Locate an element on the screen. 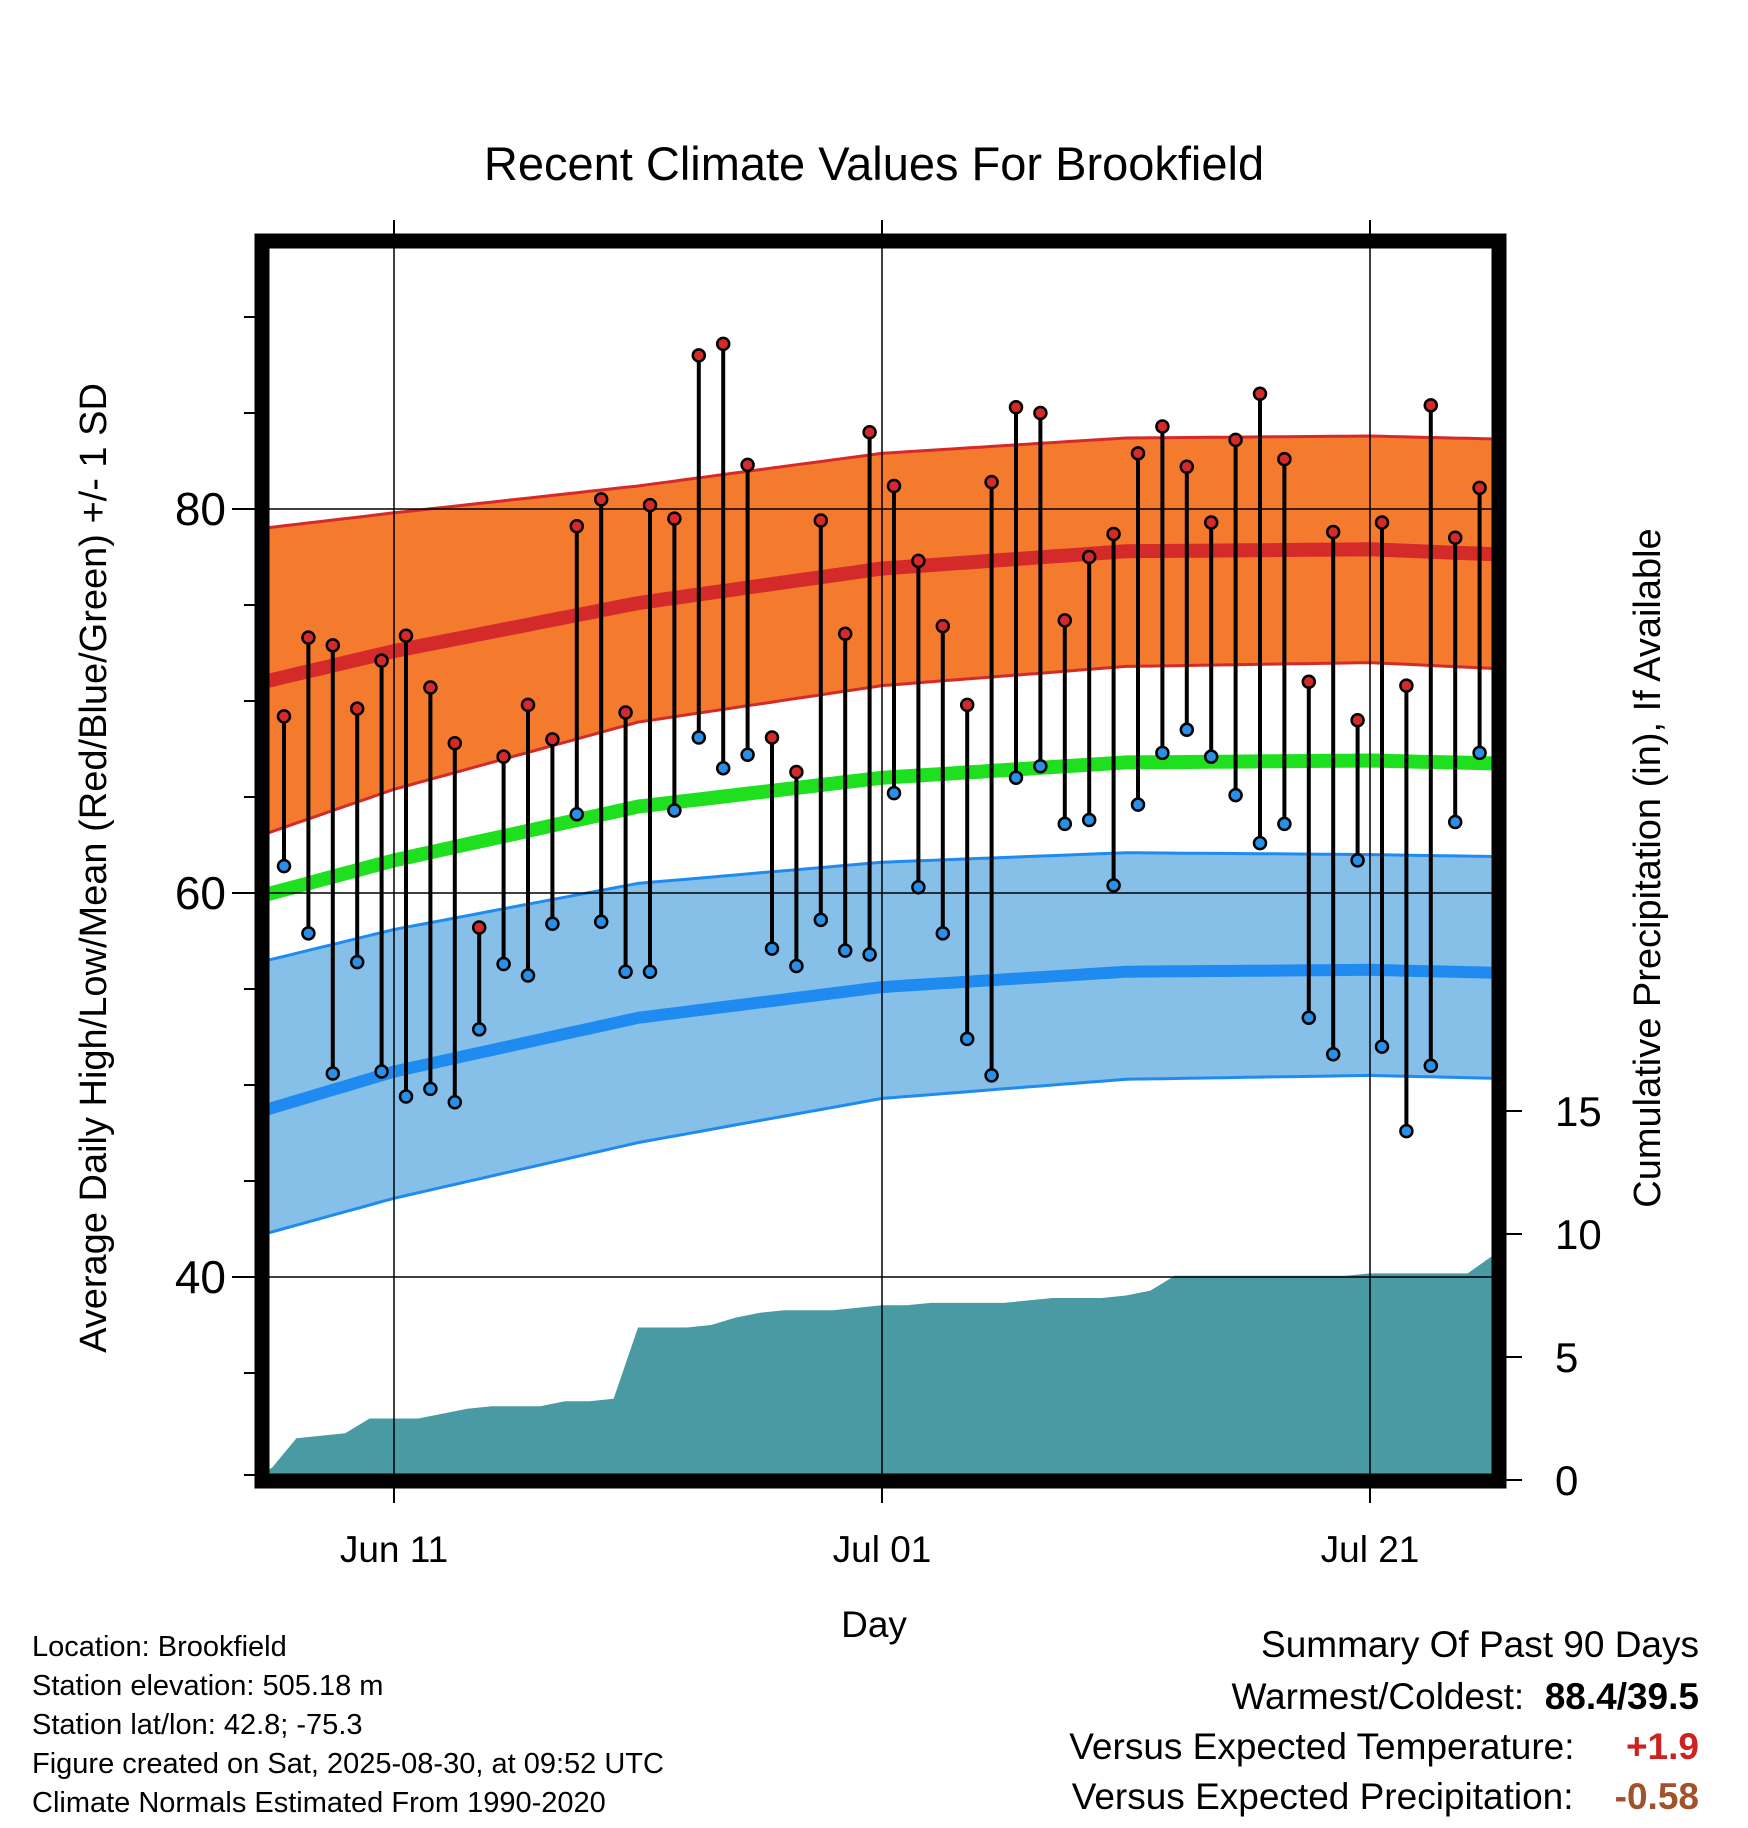 The width and height of the screenshot is (1748, 1828). y2-tick-label: 5 is located at coordinates (1566, 1357).